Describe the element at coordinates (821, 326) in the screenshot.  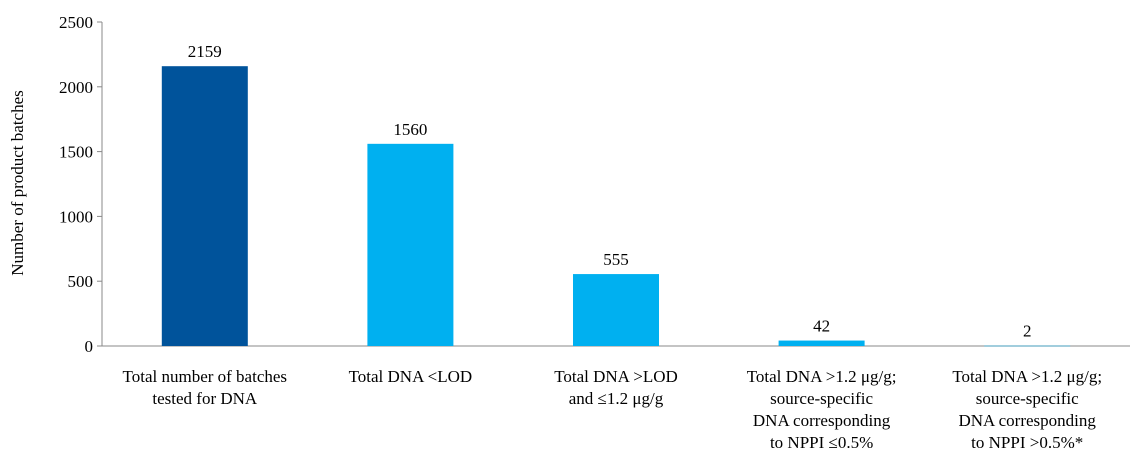
I see `bar-value-label: 42` at that location.